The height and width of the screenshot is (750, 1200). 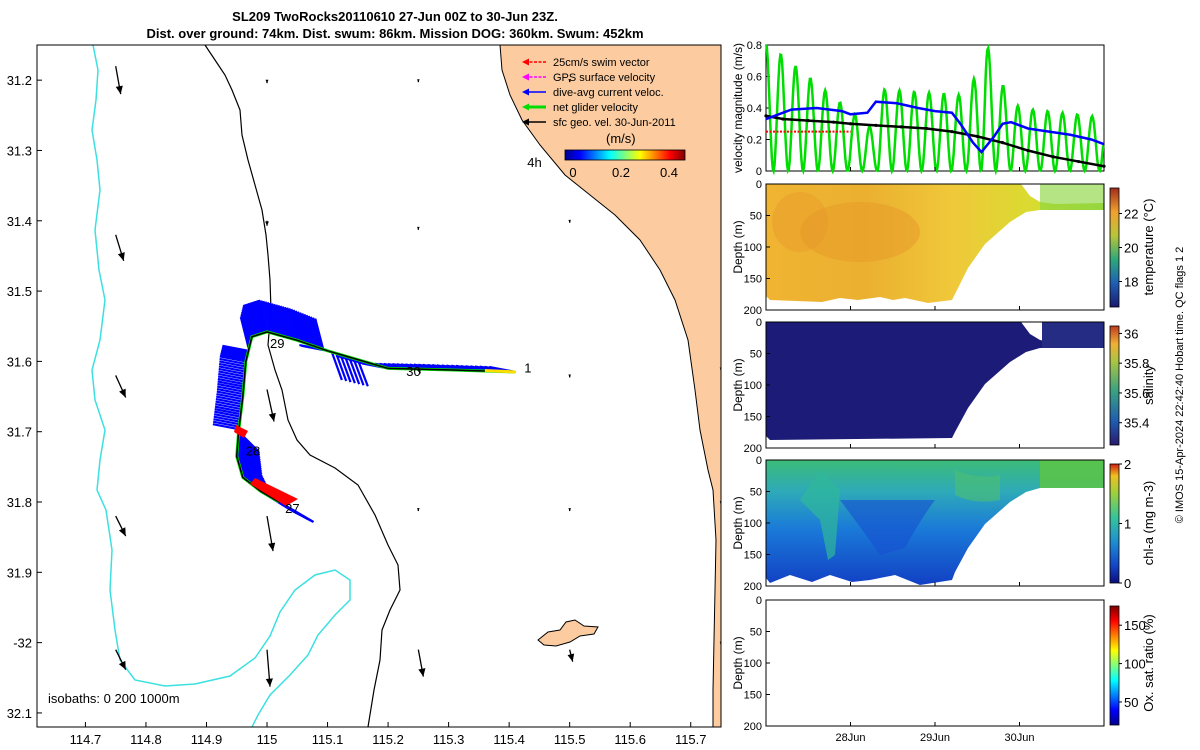 I want to click on colorbar-tick-label: 0, so click(x=1127, y=583).